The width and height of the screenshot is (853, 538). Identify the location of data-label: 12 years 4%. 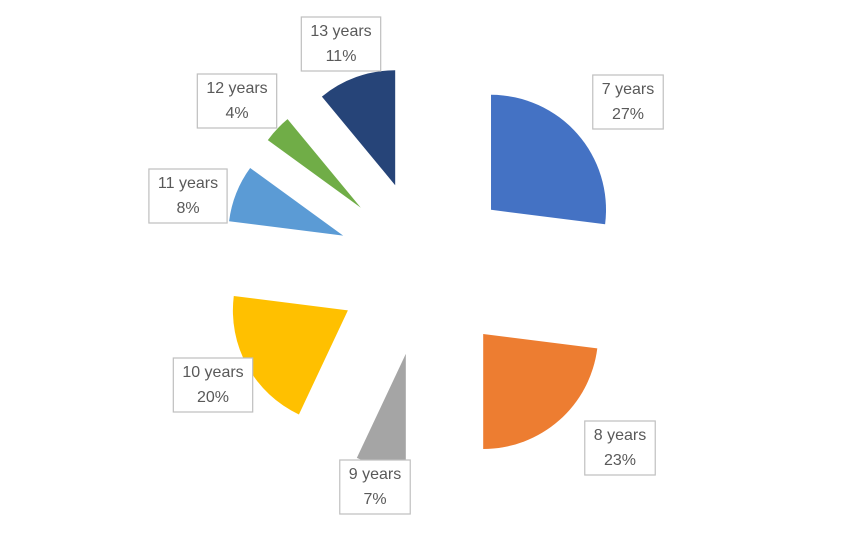
(237, 101).